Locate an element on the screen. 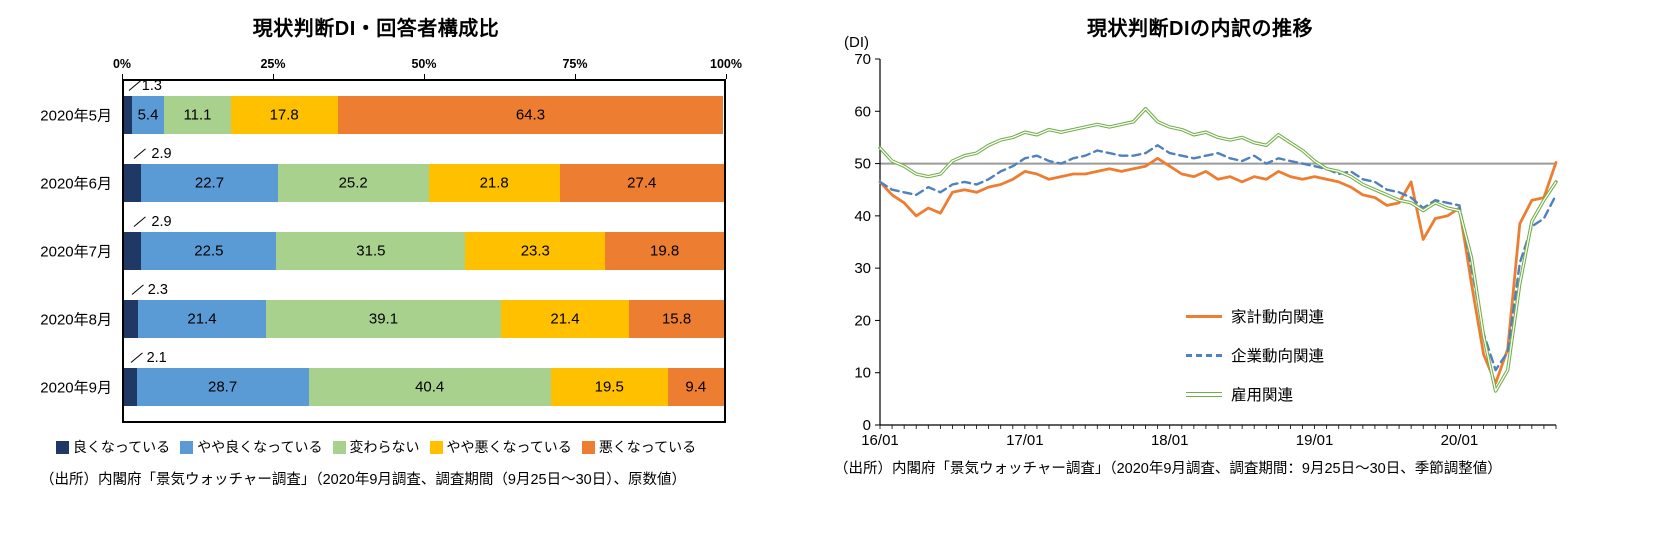 The image size is (1659, 540). bar-value-label: 31.5 is located at coordinates (371, 251).